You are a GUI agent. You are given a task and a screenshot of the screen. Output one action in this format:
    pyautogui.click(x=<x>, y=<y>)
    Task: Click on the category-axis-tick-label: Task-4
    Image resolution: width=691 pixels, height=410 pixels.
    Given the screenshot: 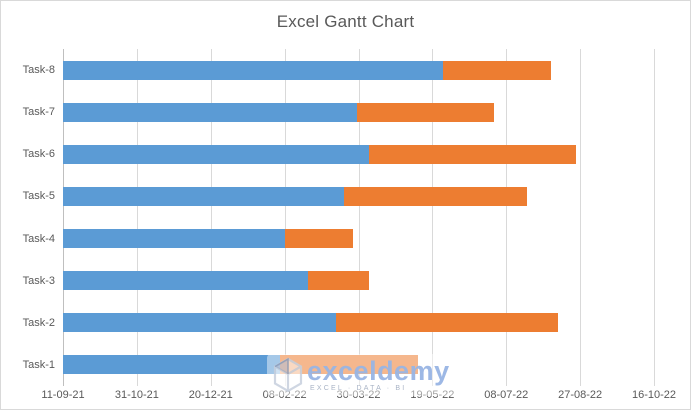 What is the action you would take?
    pyautogui.click(x=38, y=238)
    